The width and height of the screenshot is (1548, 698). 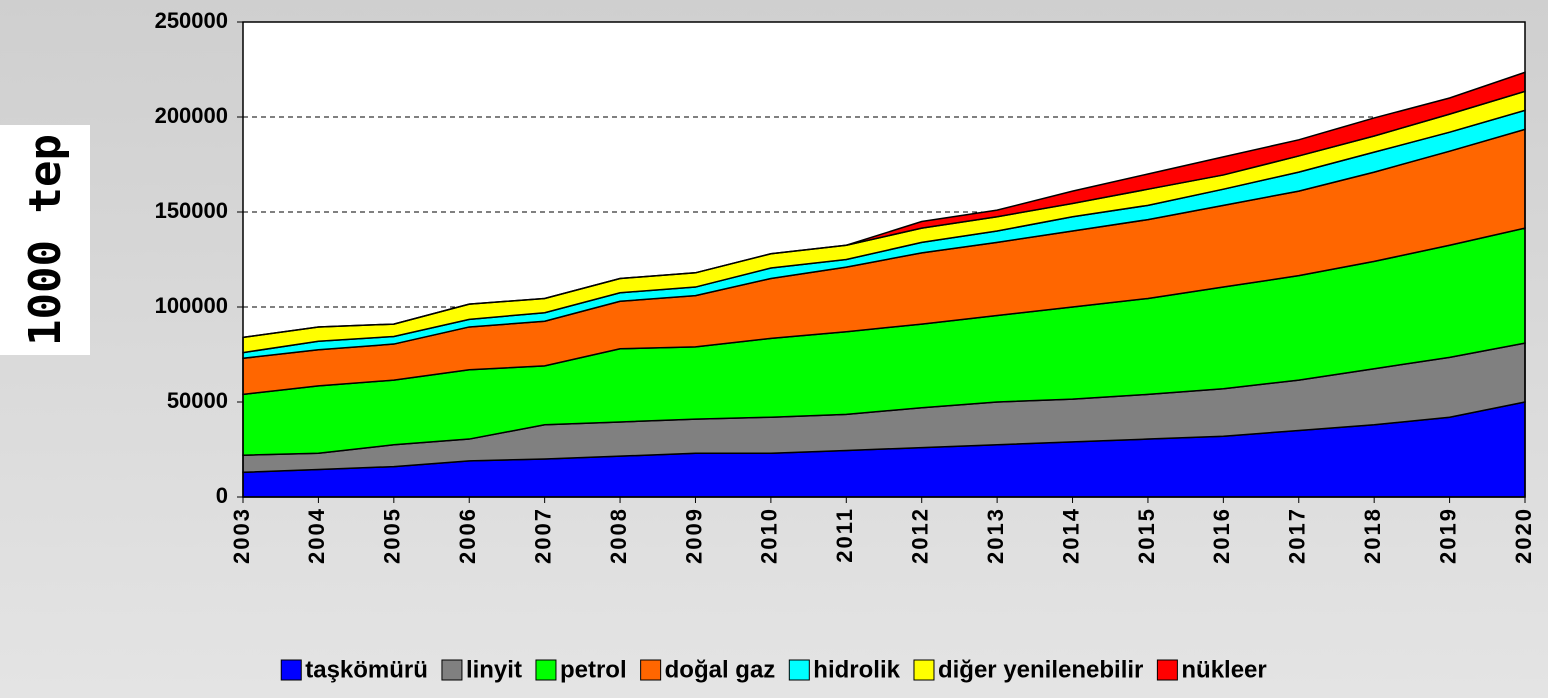 What do you see at coordinates (191, 115) in the screenshot?
I see `y-tick-label: 200000` at bounding box center [191, 115].